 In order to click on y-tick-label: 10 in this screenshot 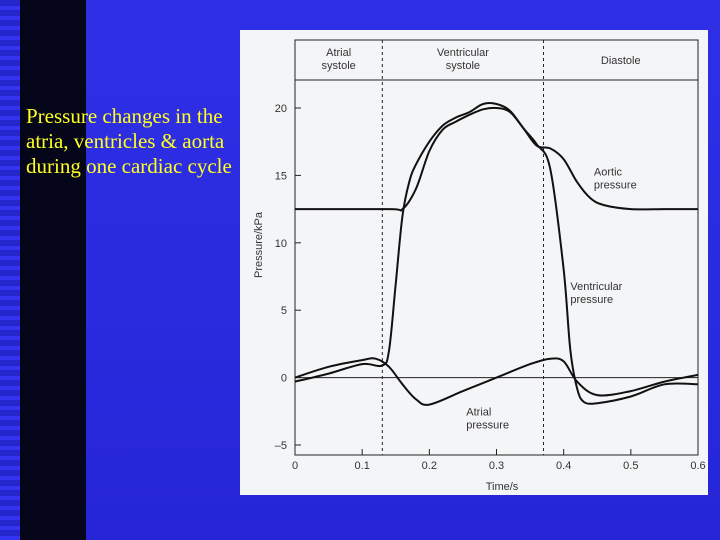, I will do `click(281, 244)`.